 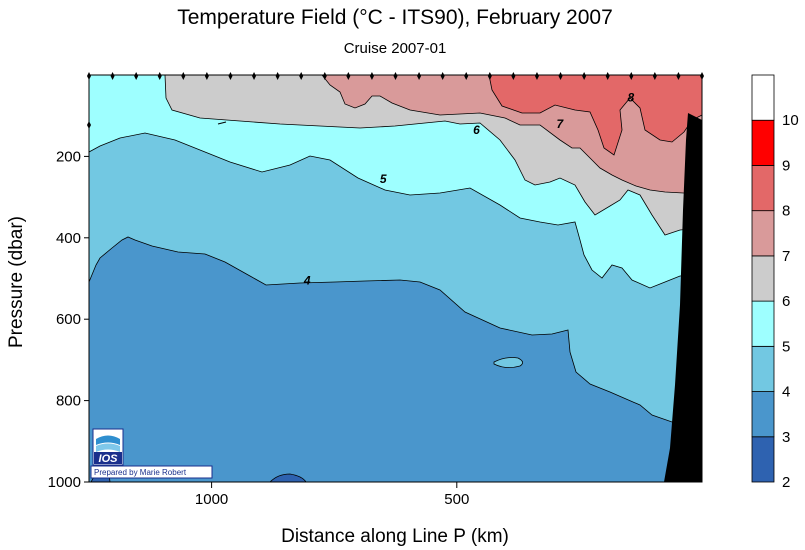 I want to click on chart-subtitle: Cruise 2007-01, so click(x=395, y=48).